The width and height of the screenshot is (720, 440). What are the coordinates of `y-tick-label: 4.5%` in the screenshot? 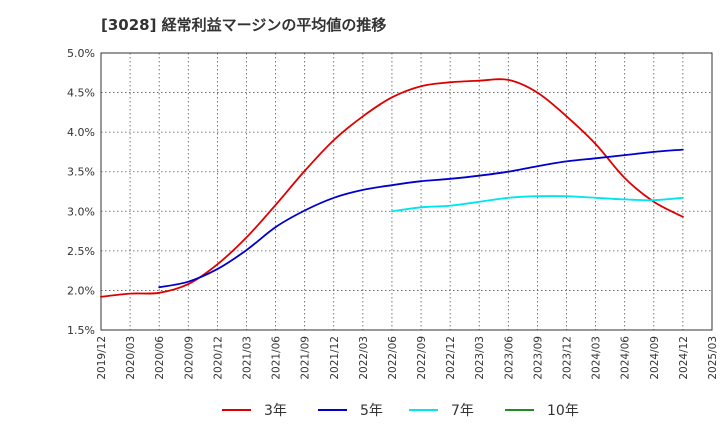 It's located at (81, 93).